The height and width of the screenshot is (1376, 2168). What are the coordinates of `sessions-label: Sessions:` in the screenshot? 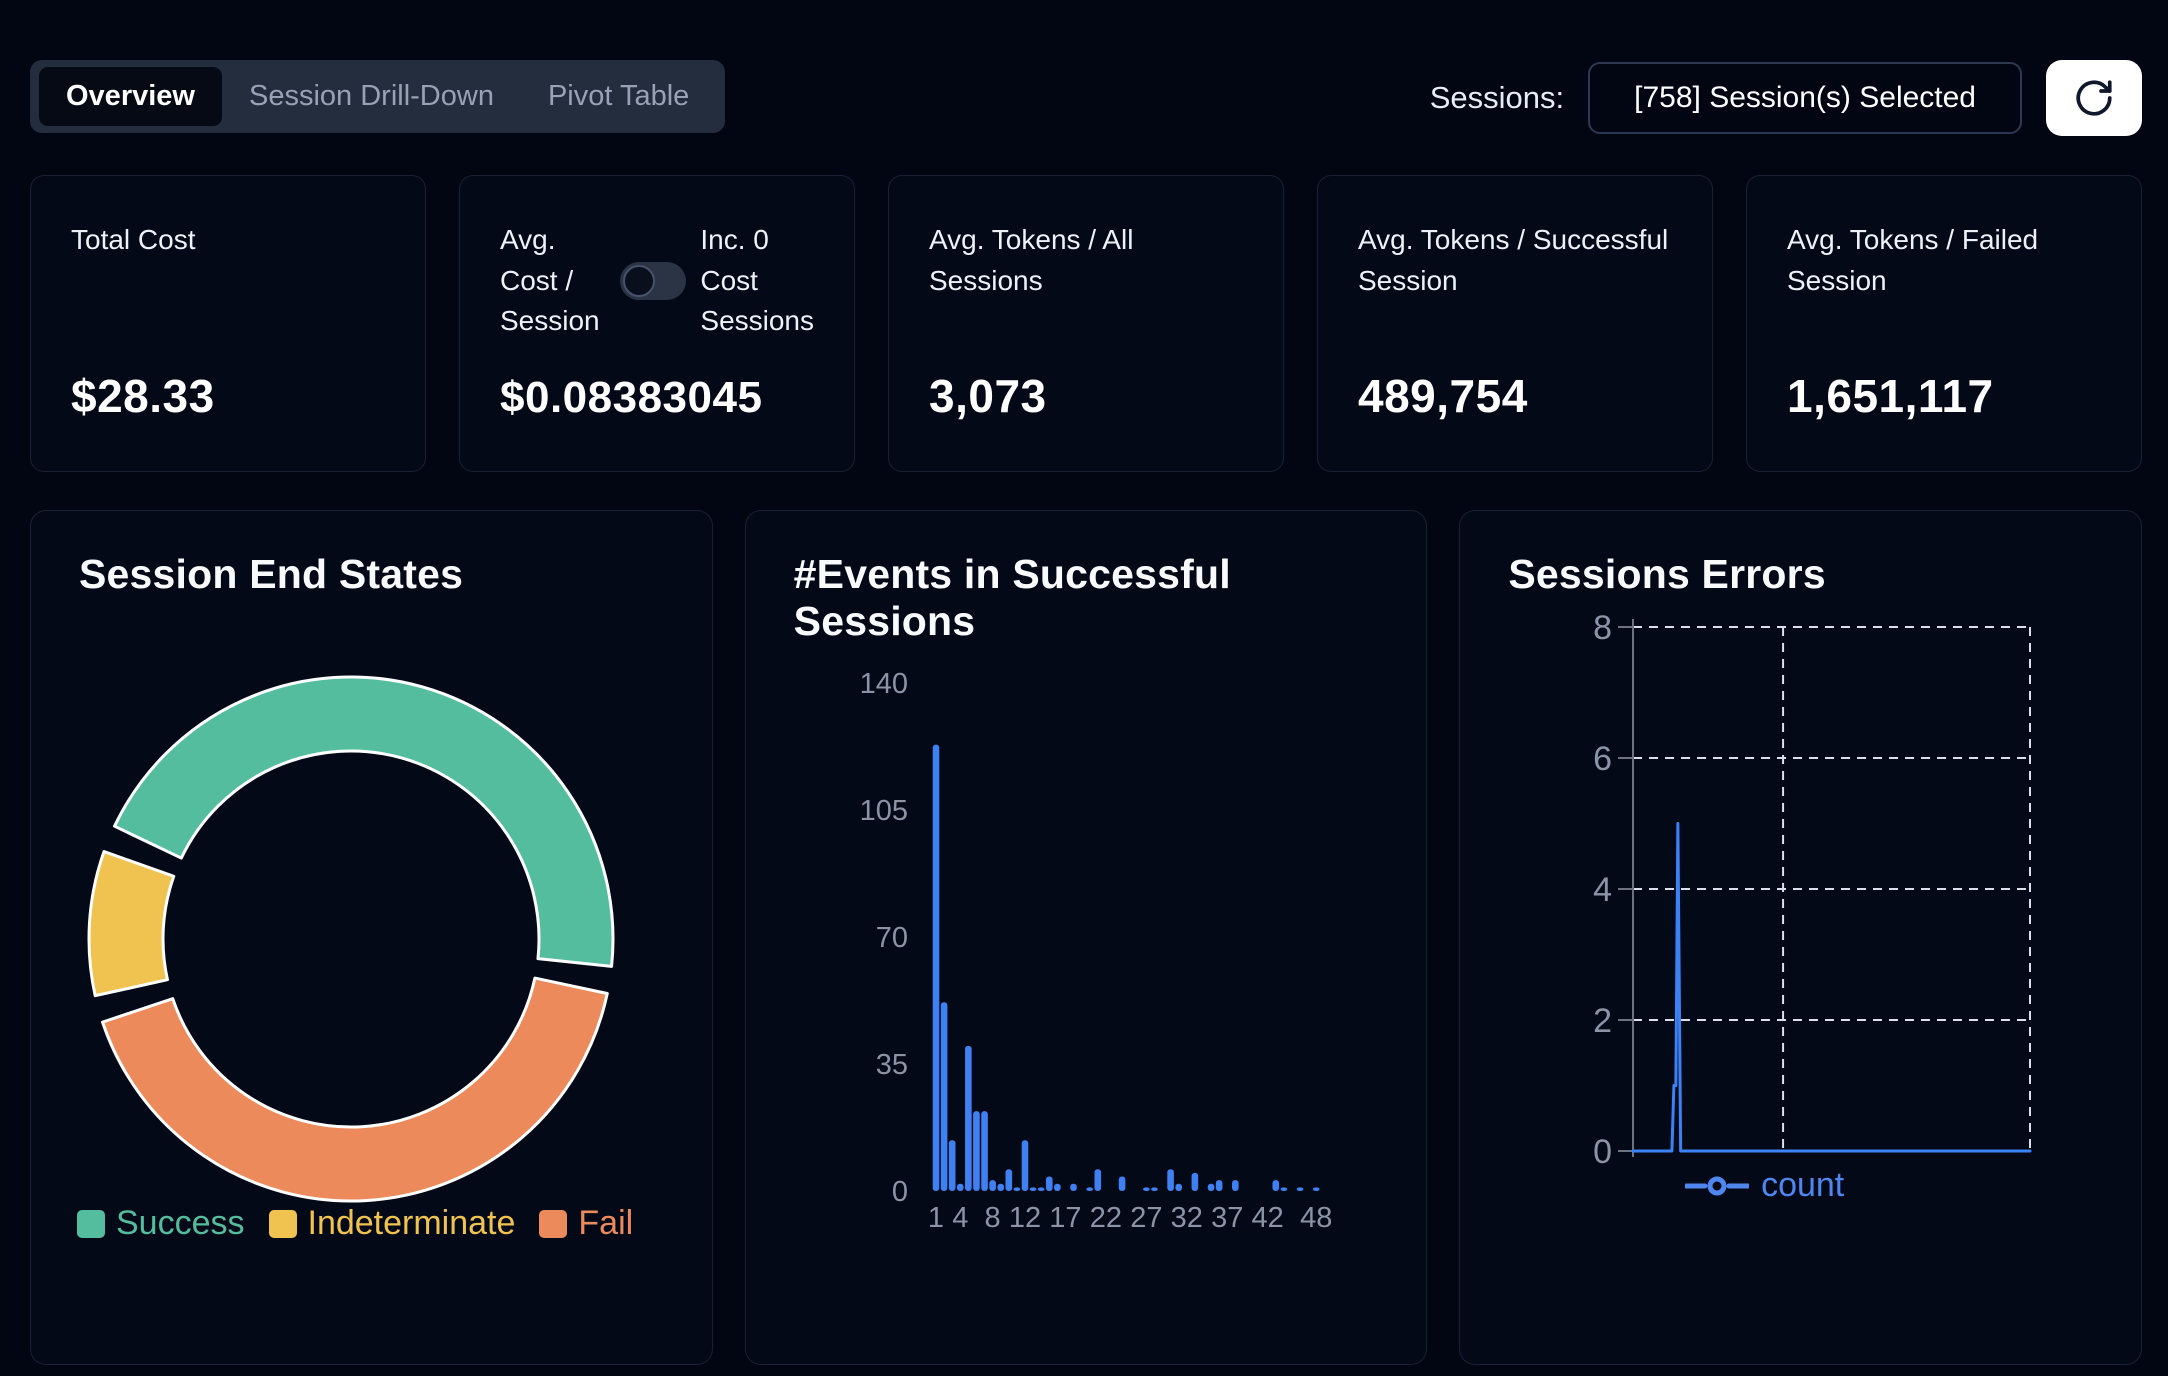 It's located at (1497, 97).